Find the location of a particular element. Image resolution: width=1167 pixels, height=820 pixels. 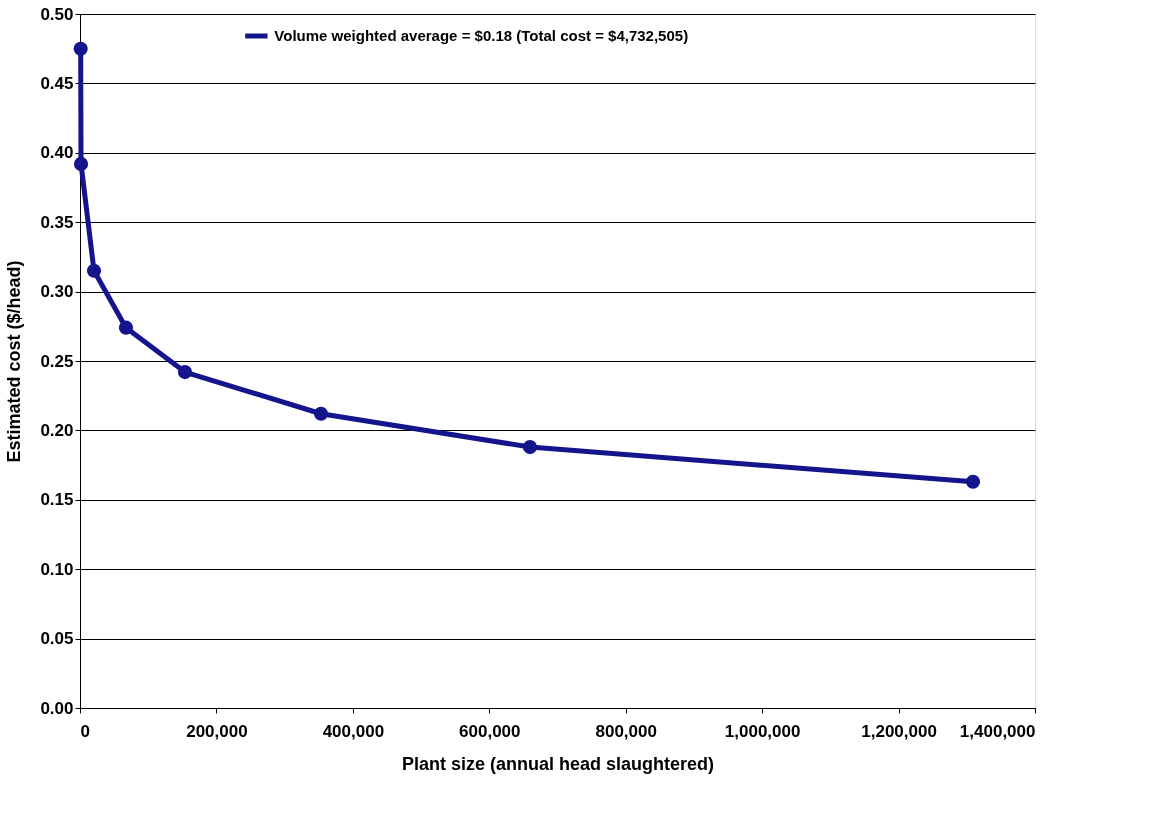

y-tick-label: 0.30 is located at coordinates (57, 292).